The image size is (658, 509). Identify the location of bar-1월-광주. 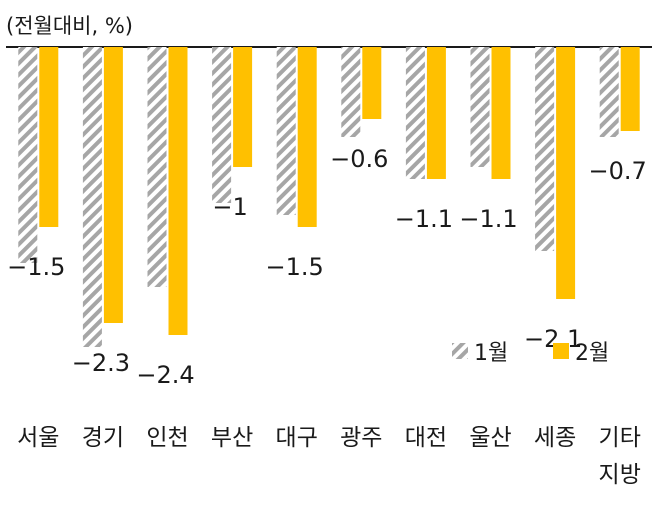
(351, 92).